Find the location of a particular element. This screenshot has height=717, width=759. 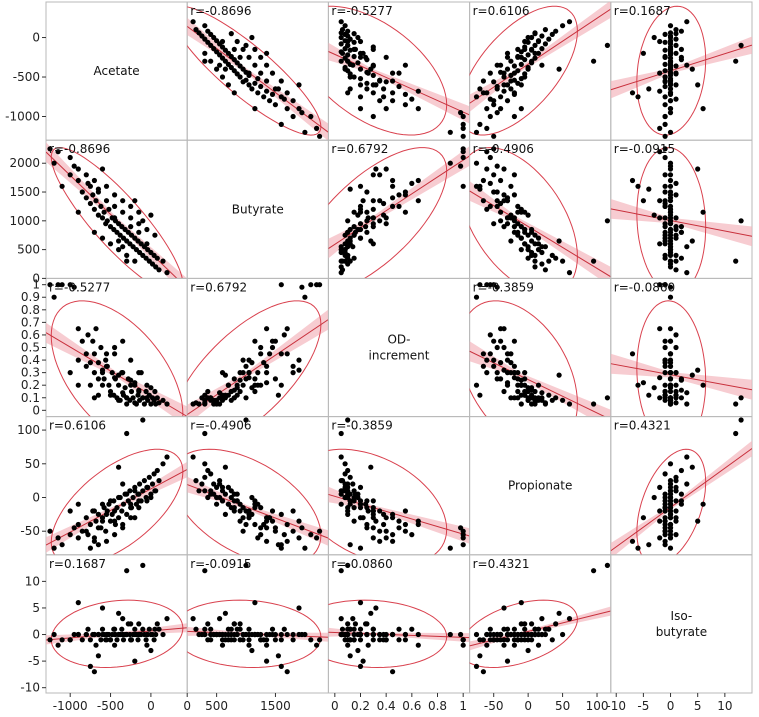

x-tick-label: 0.8 is located at coordinates (437, 706).